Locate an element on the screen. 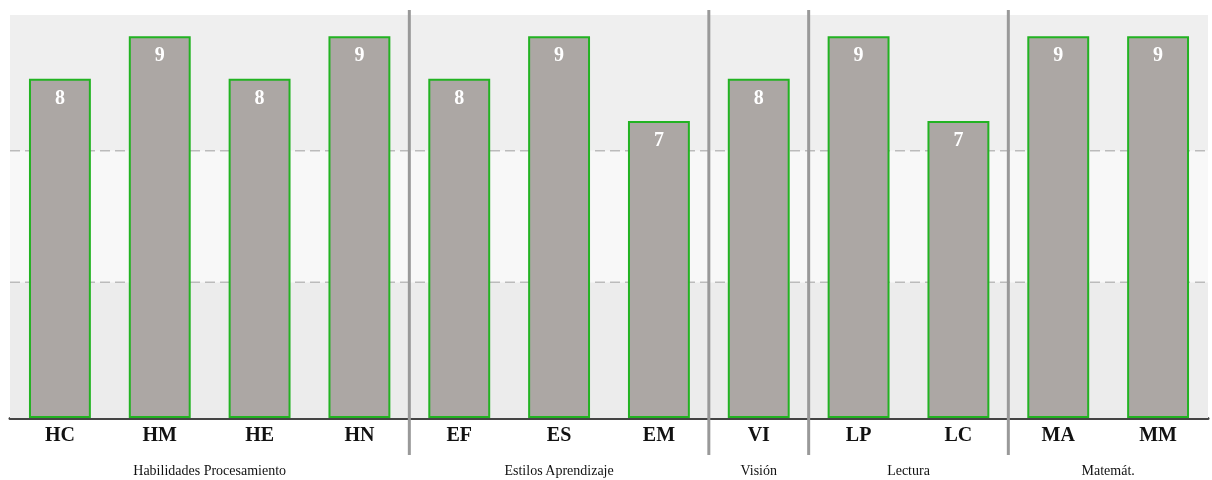  x-tick-label: HM is located at coordinates (160, 434).